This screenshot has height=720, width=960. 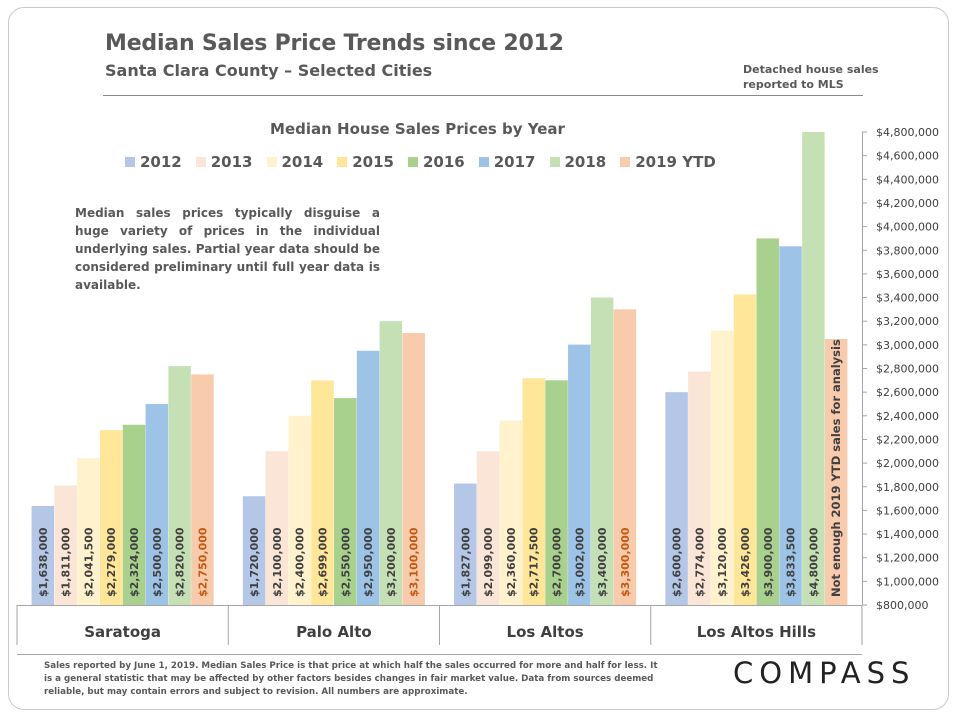 What do you see at coordinates (322, 562) in the screenshot?
I see `bar-value-label: $2,699,000` at bounding box center [322, 562].